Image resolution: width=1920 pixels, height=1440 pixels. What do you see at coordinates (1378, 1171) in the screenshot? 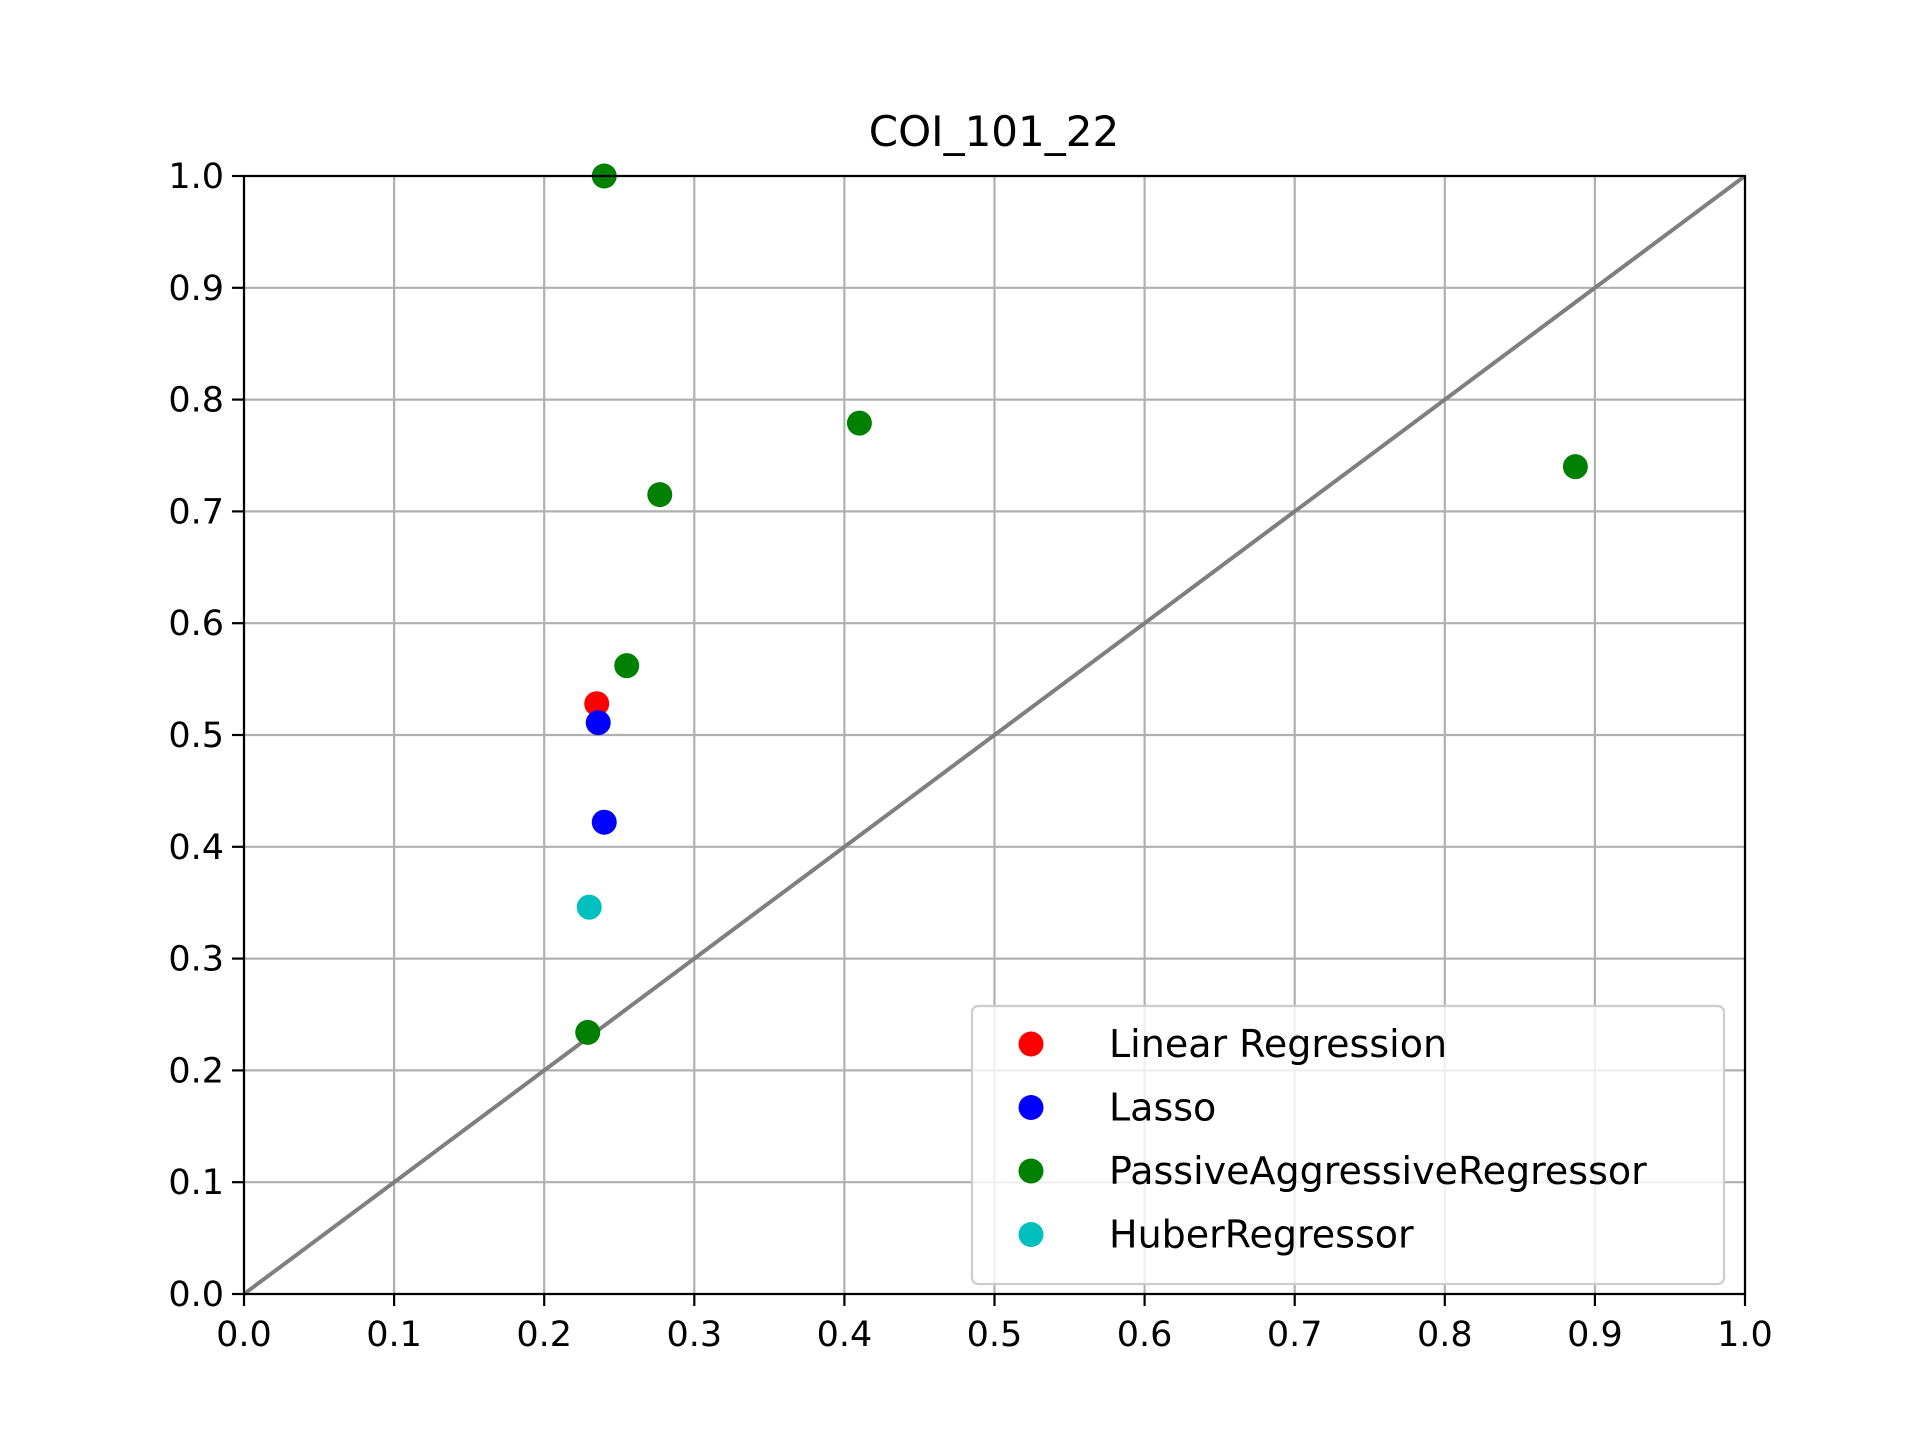
I see `legend-label: PassiveAggressiveRegressor` at bounding box center [1378, 1171].